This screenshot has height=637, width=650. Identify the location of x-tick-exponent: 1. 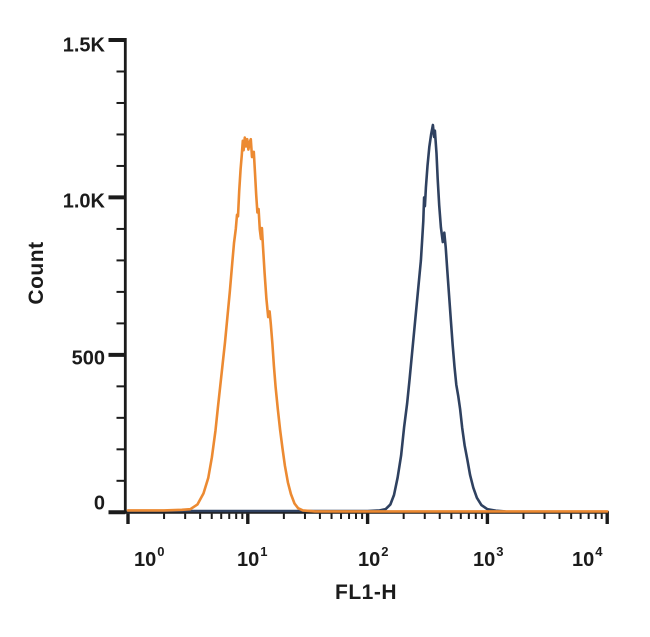
(264, 552).